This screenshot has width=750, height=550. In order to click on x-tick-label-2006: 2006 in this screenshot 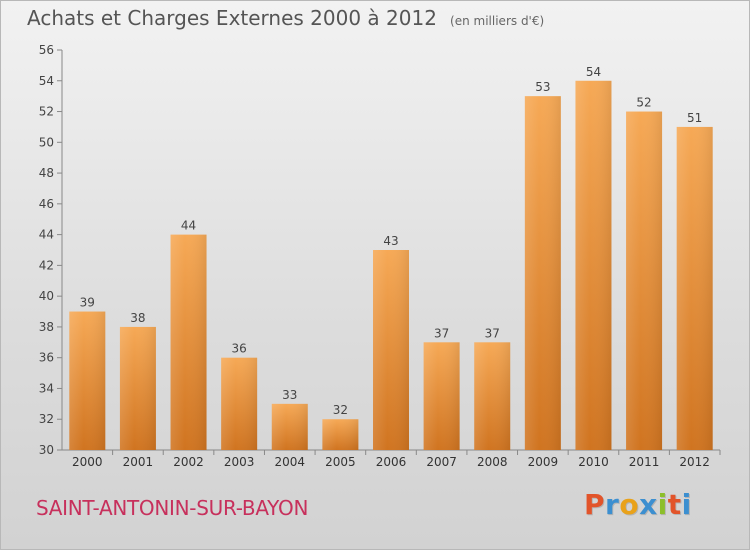, I will do `click(391, 462)`.